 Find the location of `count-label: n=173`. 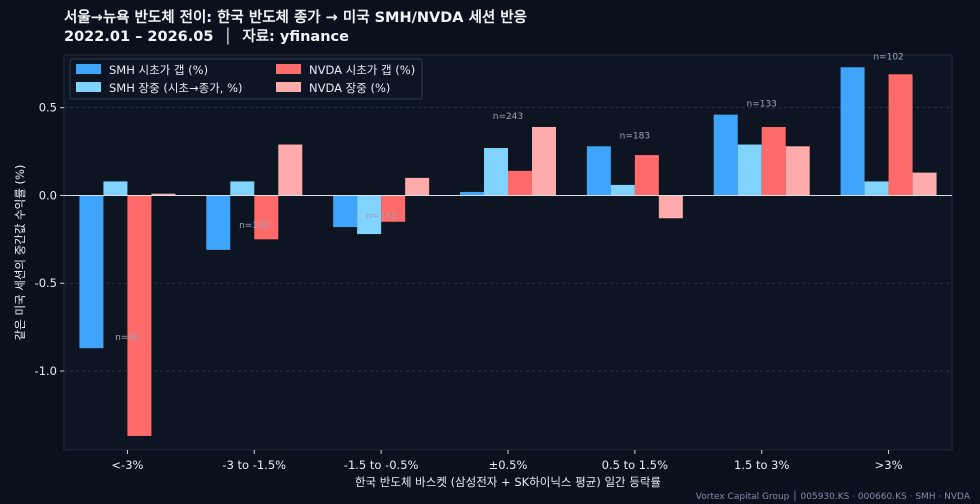

count-label: n=173 is located at coordinates (381, 217).